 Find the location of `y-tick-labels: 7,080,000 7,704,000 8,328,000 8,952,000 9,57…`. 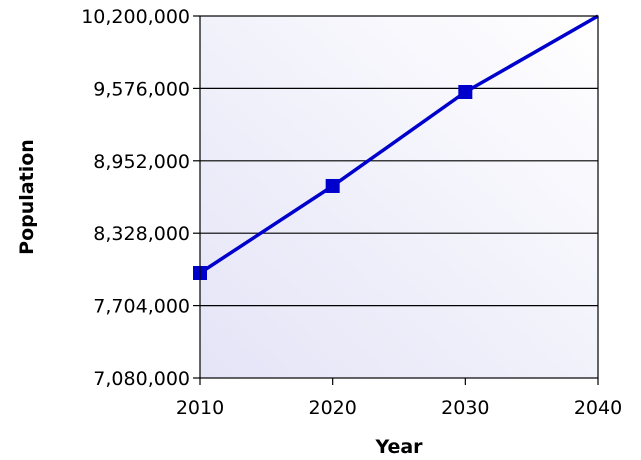

y-tick-labels: 7,080,000 7,704,000 8,328,000 8,952,000 9,57… is located at coordinates (135, 198).